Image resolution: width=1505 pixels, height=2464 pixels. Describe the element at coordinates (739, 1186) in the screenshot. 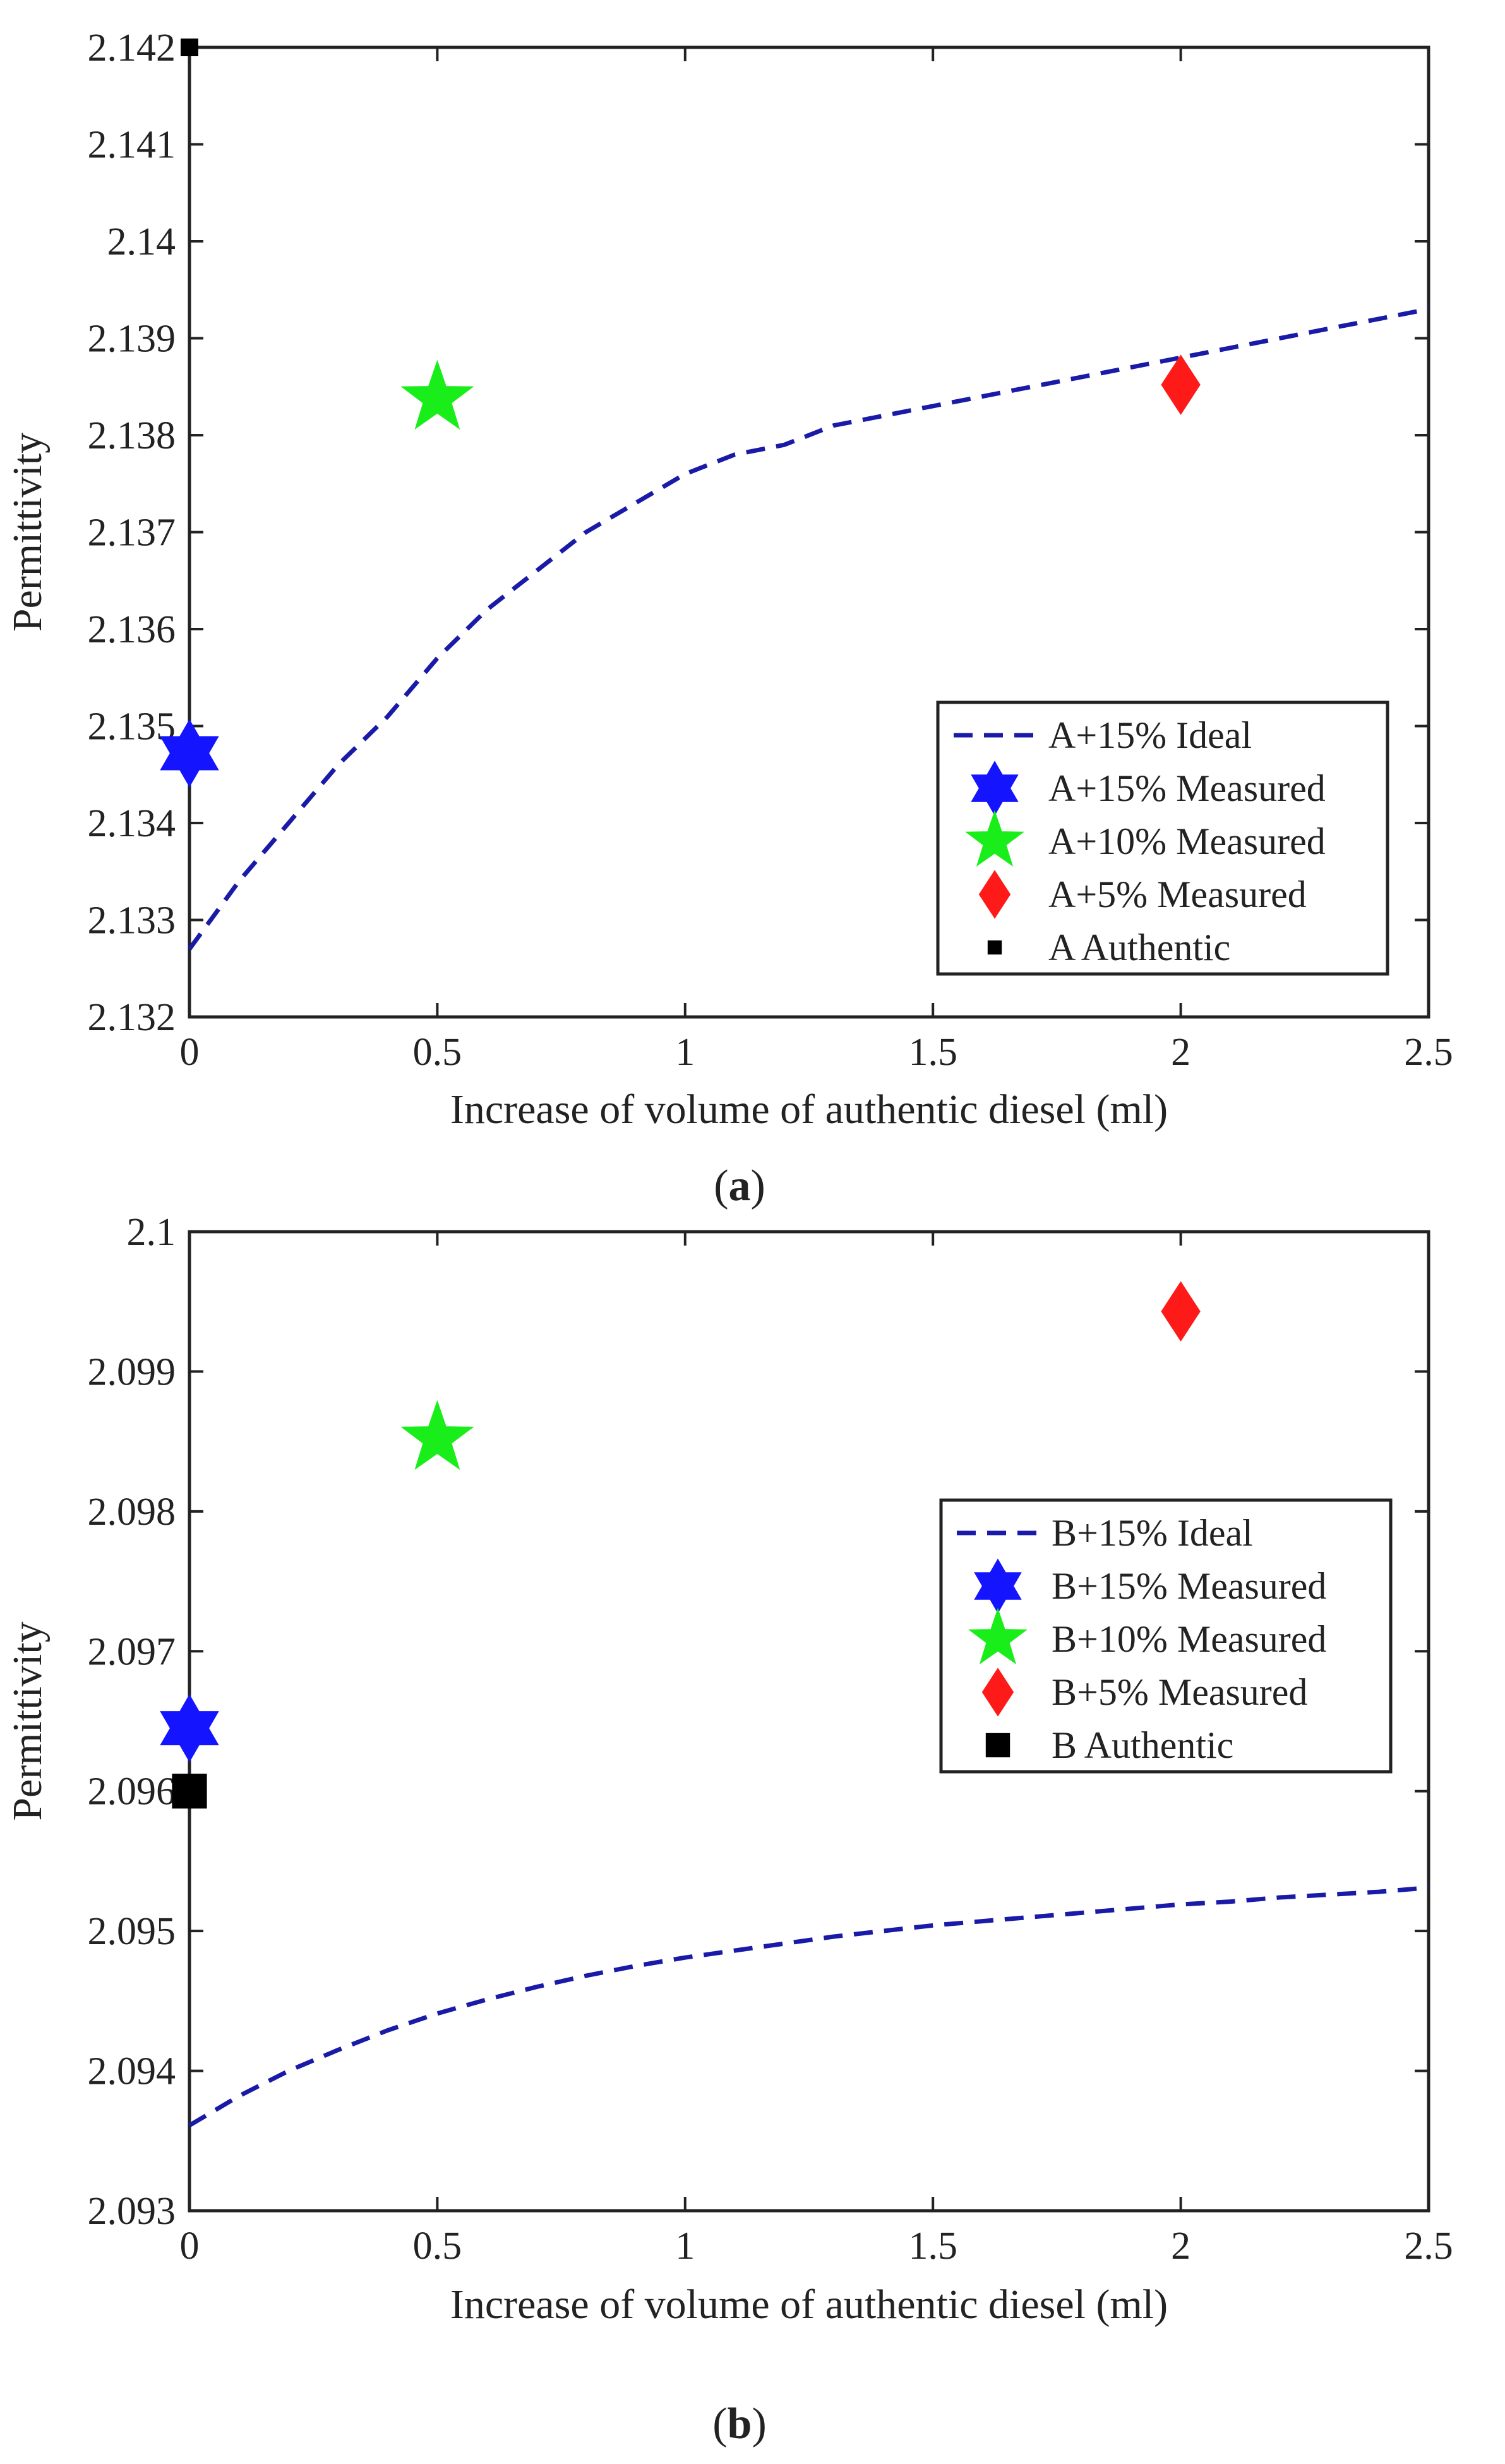

I see `panel-caption: (a)` at that location.